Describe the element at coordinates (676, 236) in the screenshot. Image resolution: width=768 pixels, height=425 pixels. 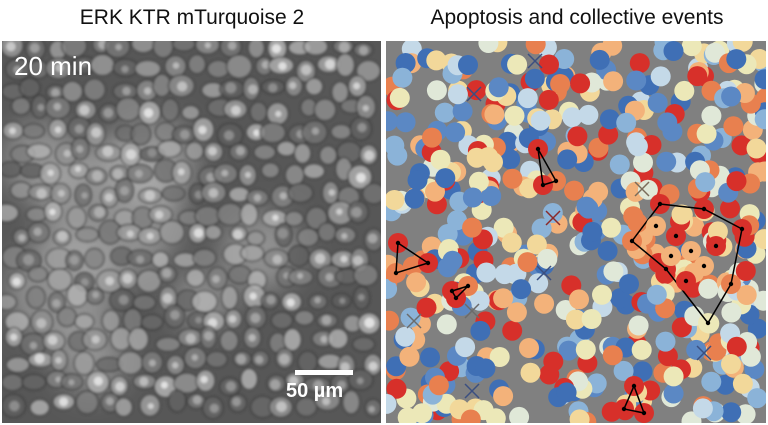
I see `event-vertex` at that location.